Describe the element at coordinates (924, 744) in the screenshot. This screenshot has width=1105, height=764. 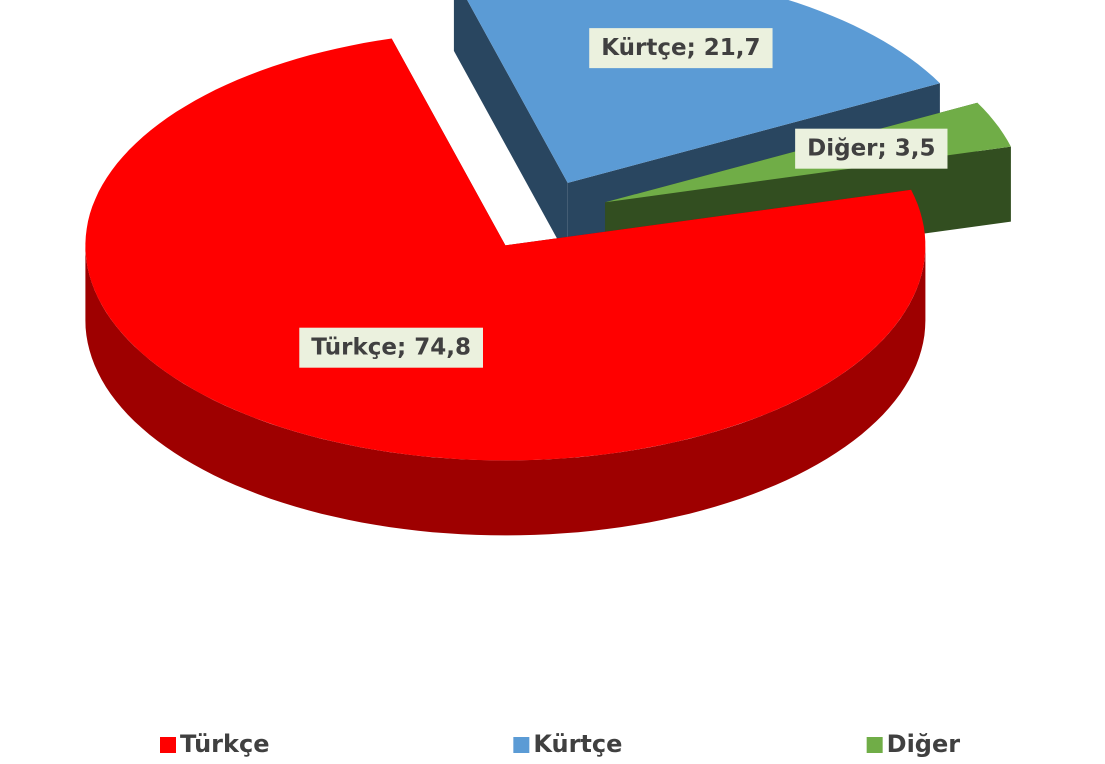
I see `legend-label: Diğer` at that location.